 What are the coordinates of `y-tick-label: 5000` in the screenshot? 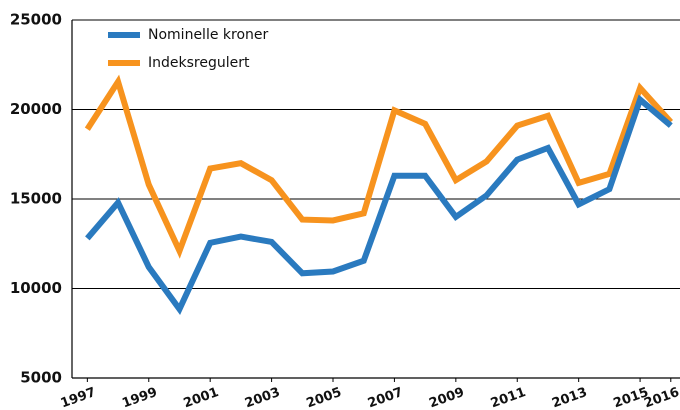 It's located at (41, 378).